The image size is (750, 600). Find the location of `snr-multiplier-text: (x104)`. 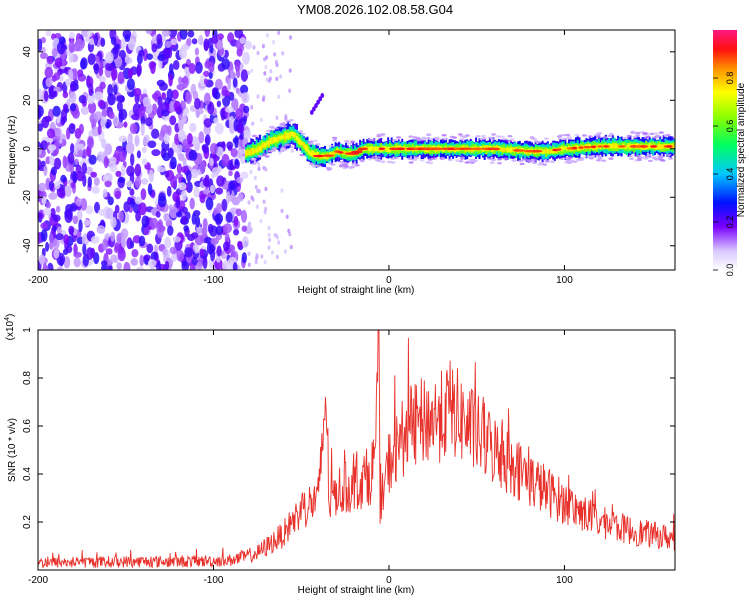

snr-multiplier-text: (x104) is located at coordinates (10, 327).